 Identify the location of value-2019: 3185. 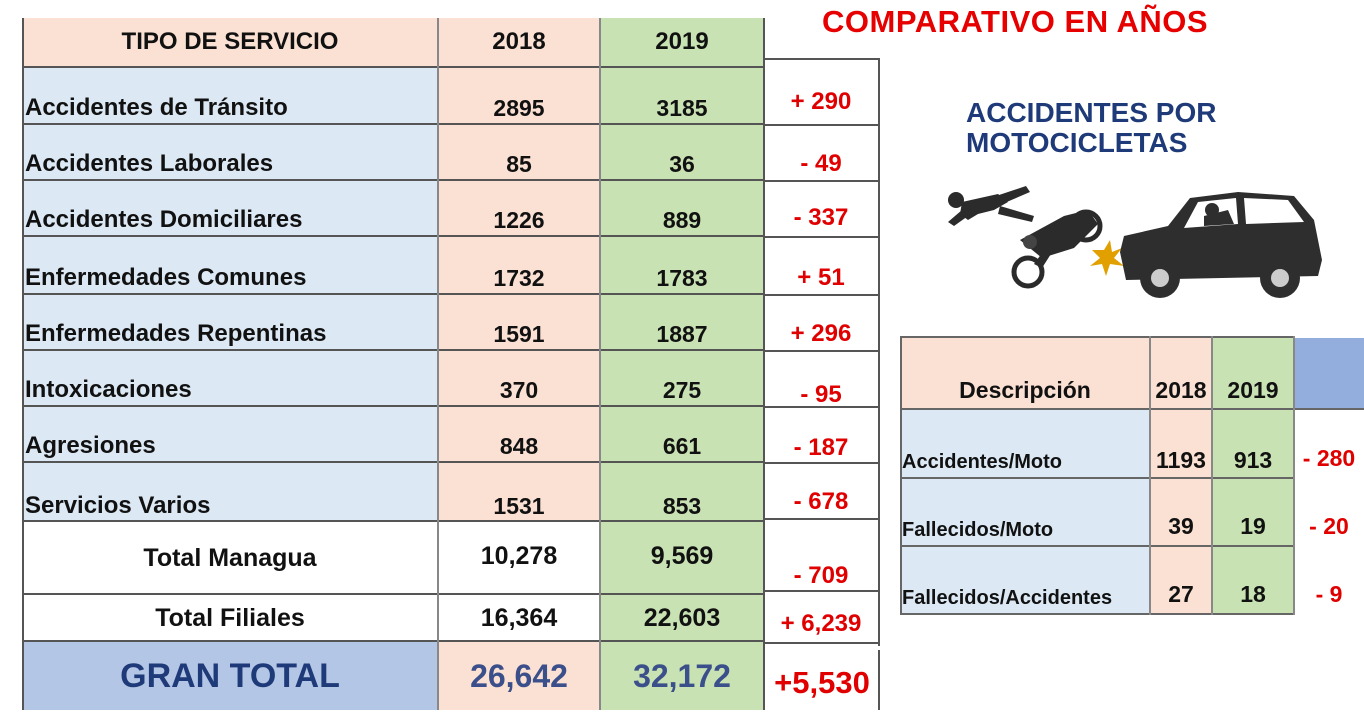
(682, 95).